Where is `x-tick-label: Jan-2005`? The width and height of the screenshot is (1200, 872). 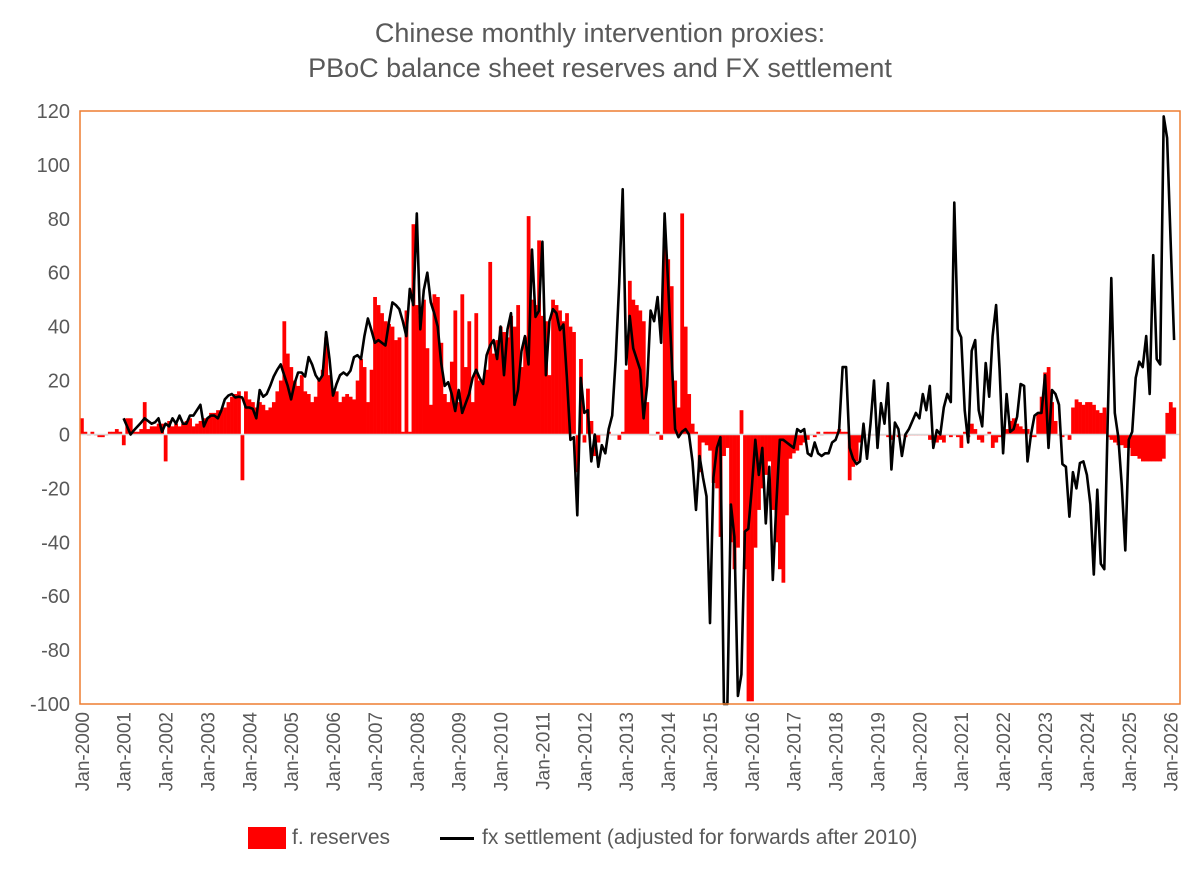
x-tick-label: Jan-2005 is located at coordinates (292, 751).